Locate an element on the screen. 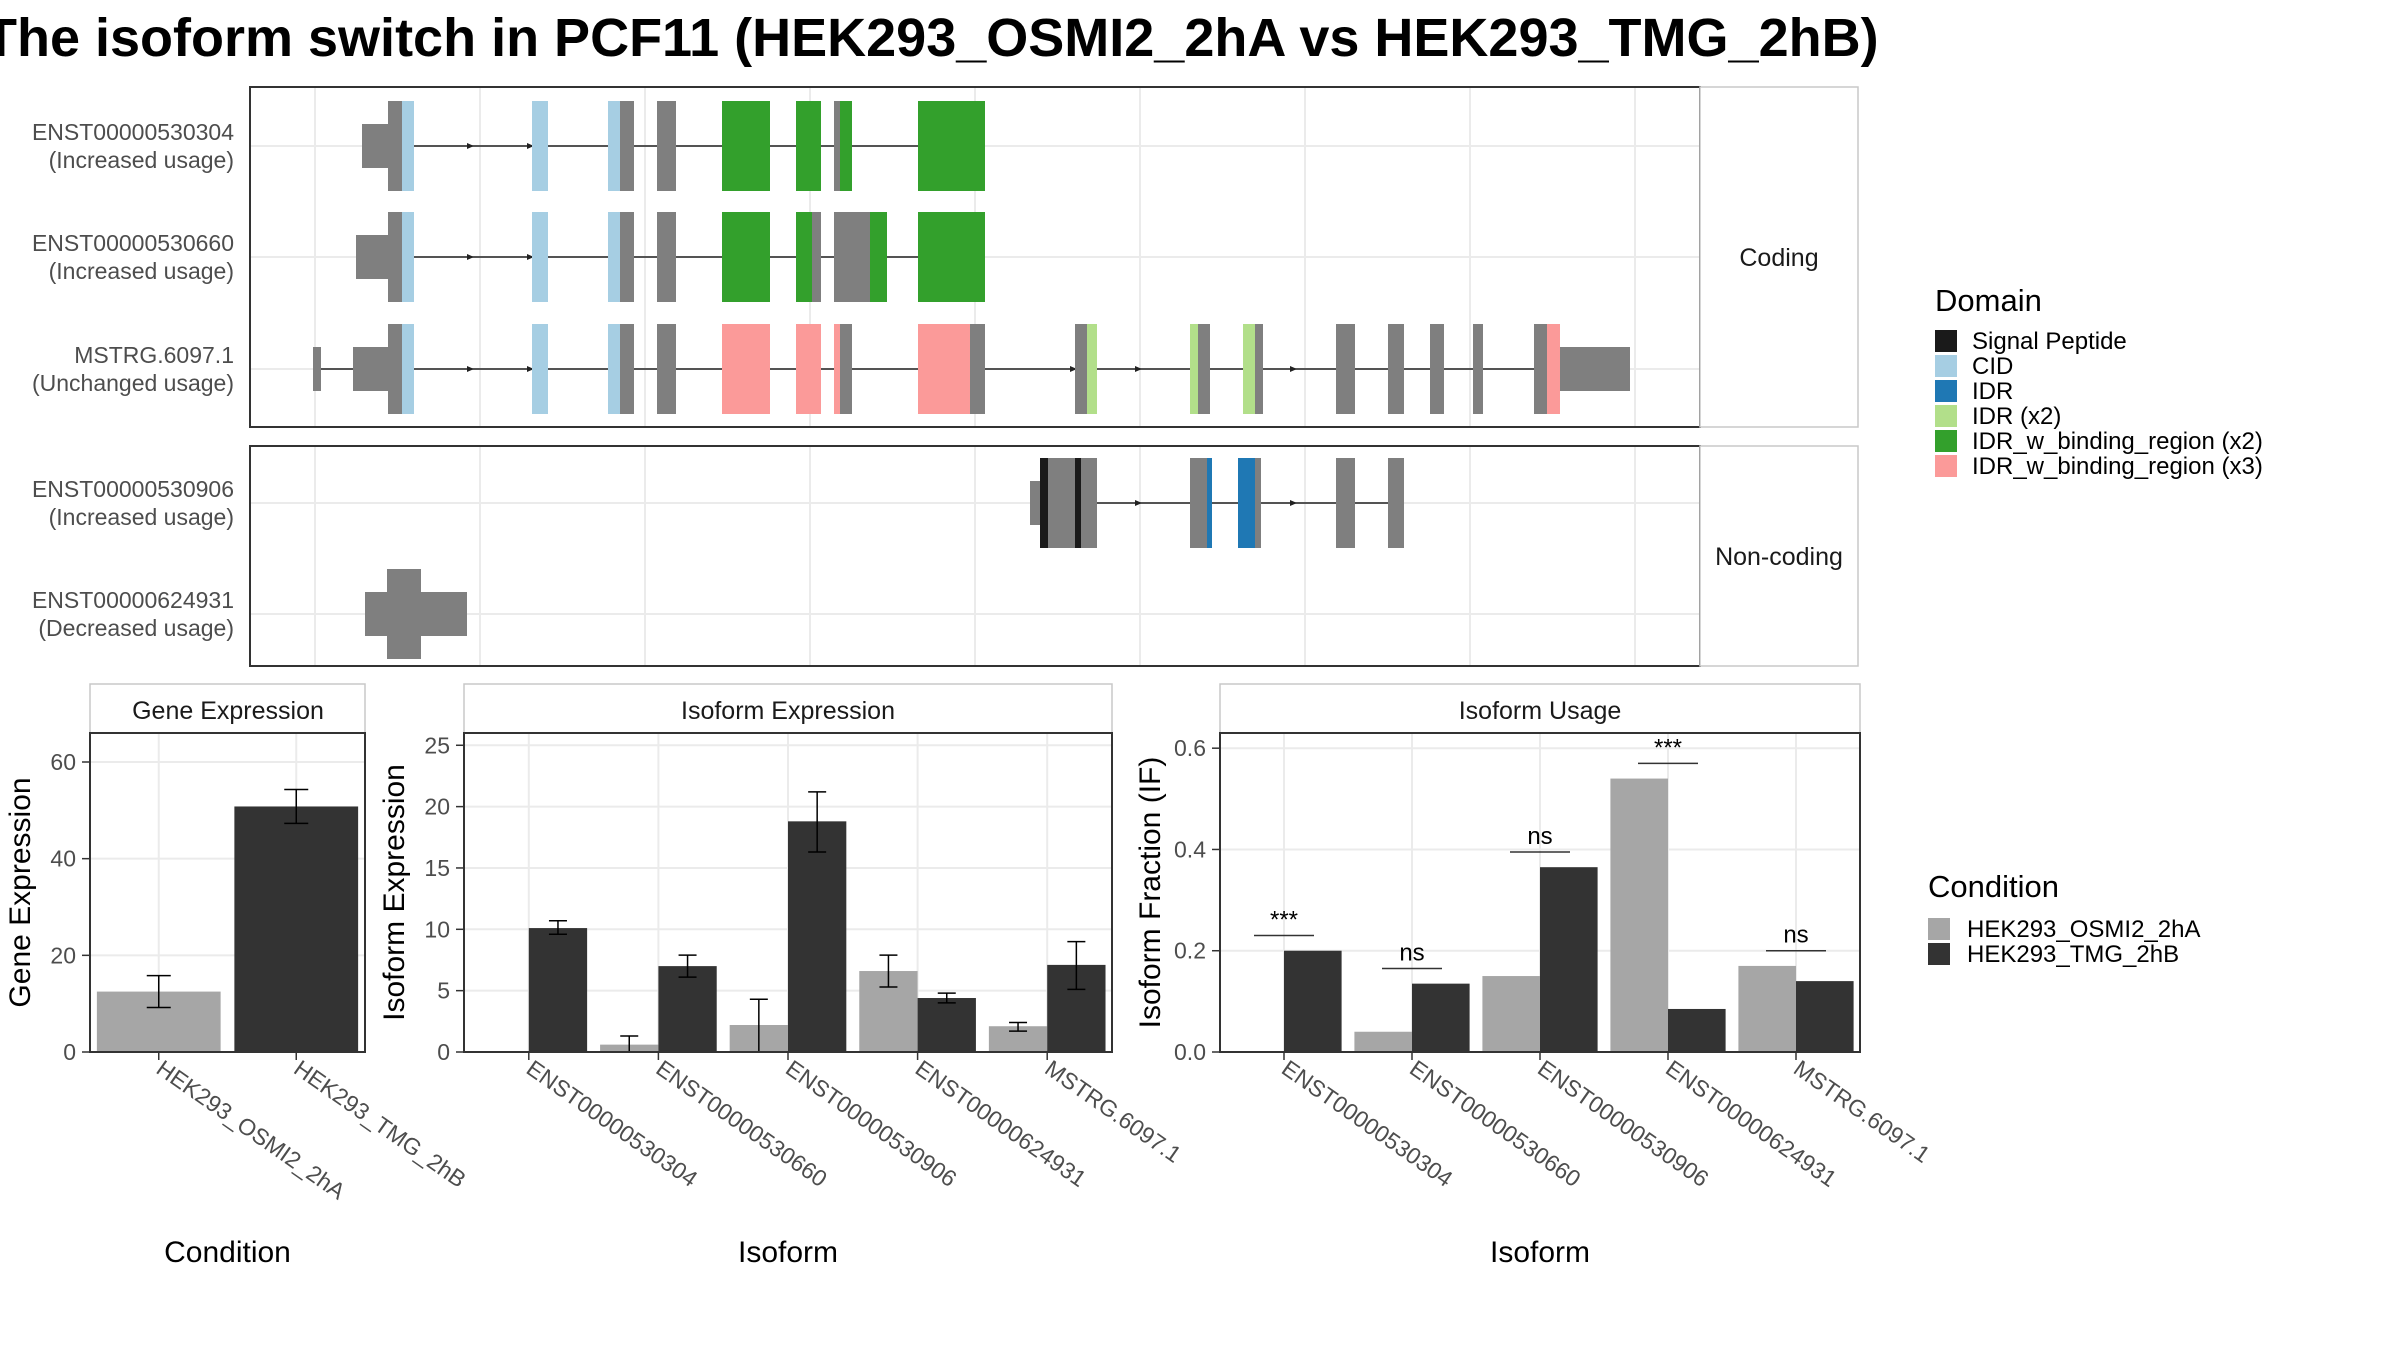 The height and width of the screenshot is (1350, 2400). y-axis-title: Isoform Fraction (IF) is located at coordinates (1150, 893).